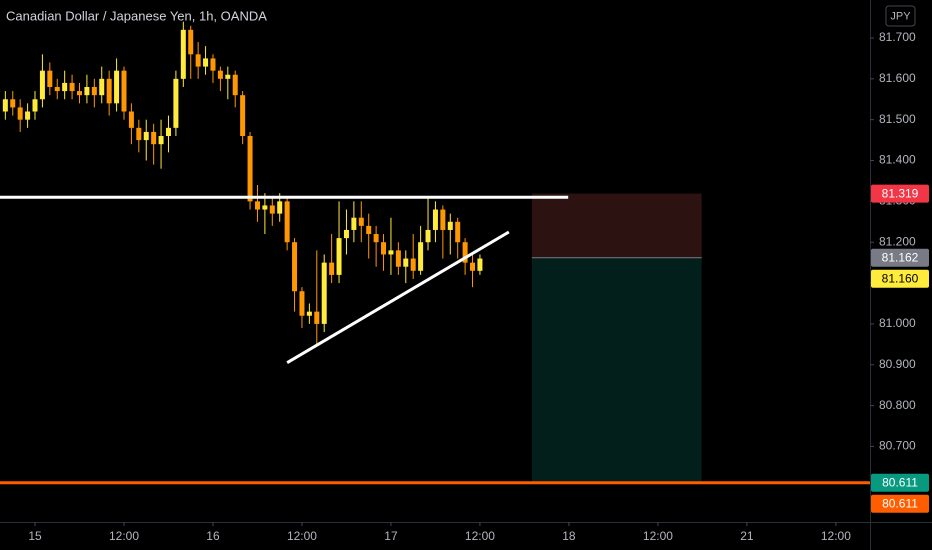  What do you see at coordinates (897, 323) in the screenshot?
I see `y-tick-label: 81.000` at bounding box center [897, 323].